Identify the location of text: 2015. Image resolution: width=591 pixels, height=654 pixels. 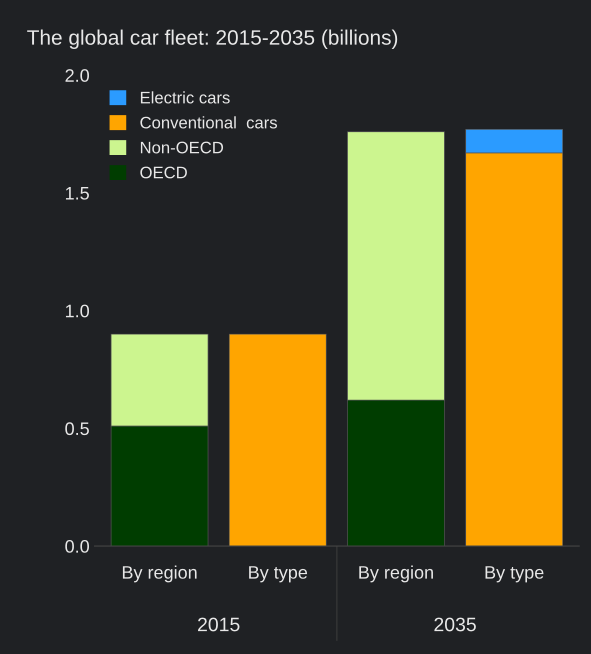
(219, 625).